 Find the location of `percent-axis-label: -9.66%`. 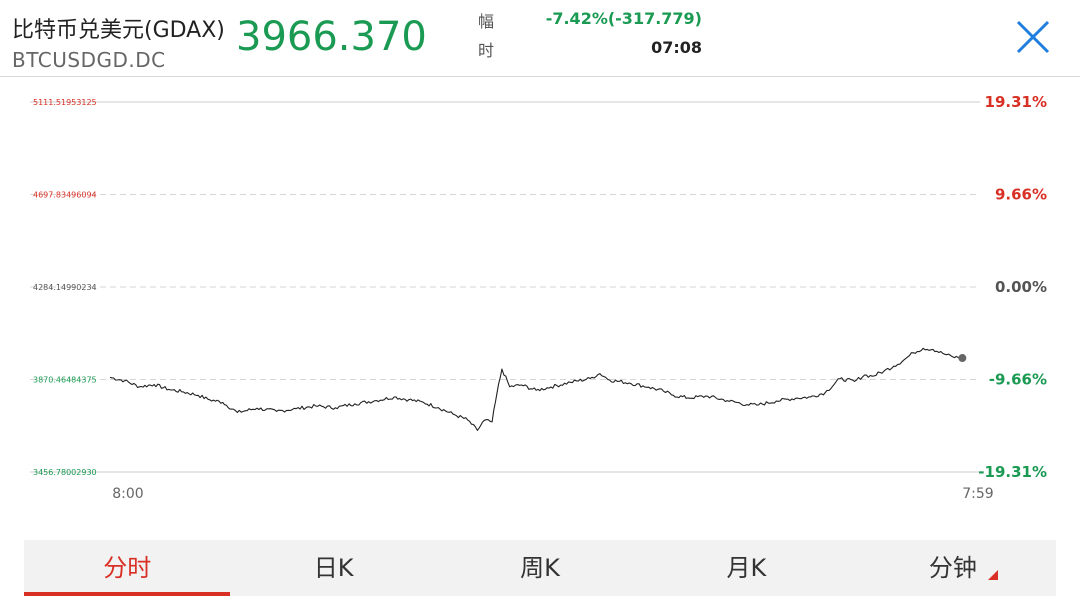

percent-axis-label: -9.66% is located at coordinates (1018, 380).